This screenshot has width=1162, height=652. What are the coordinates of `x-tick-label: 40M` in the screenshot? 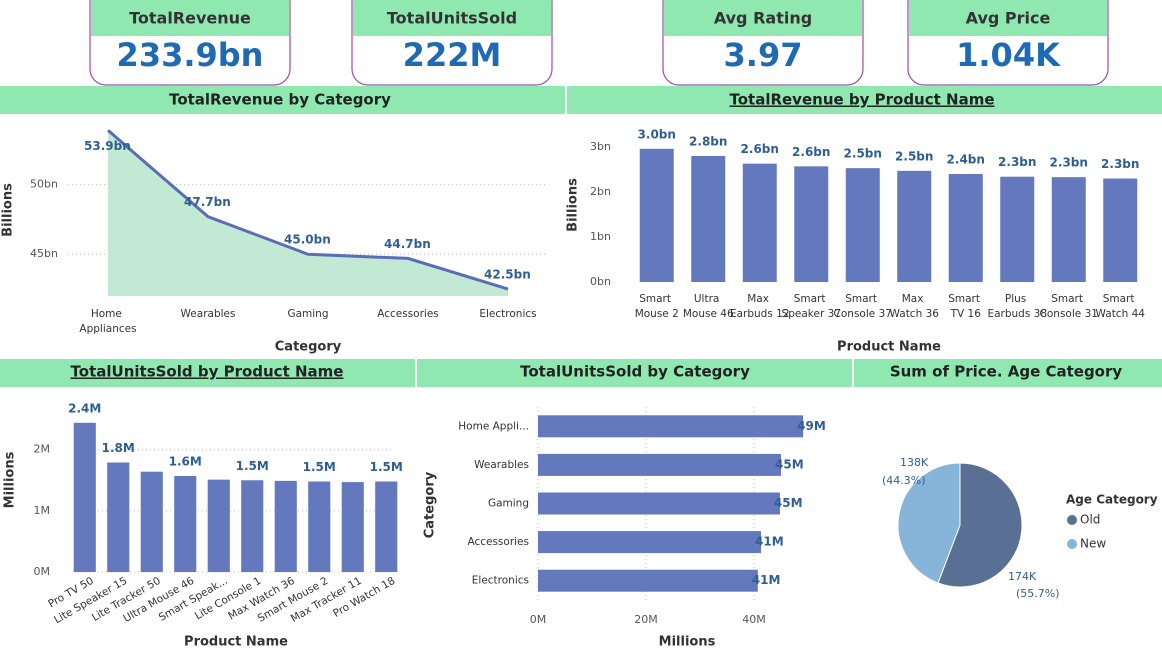 It's located at (754, 619).